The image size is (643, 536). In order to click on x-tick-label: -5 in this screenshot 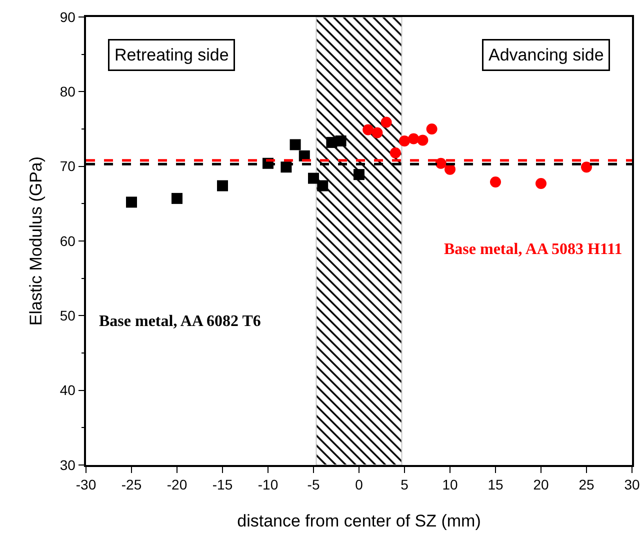, I will do `click(313, 484)`.